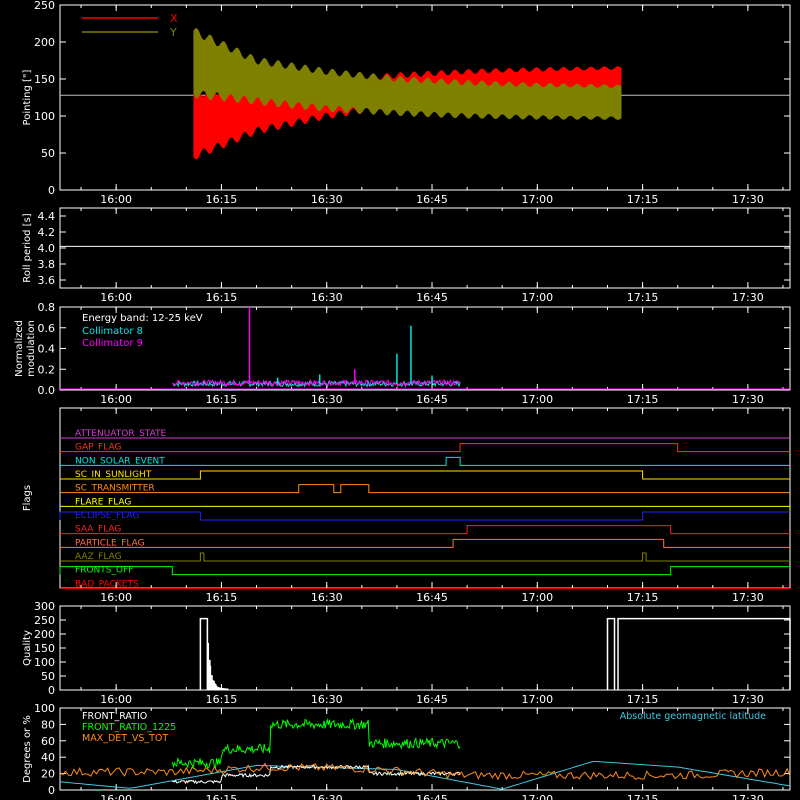  Describe the element at coordinates (31, 348) in the screenshot. I see `y-axis-label: modulation` at that location.